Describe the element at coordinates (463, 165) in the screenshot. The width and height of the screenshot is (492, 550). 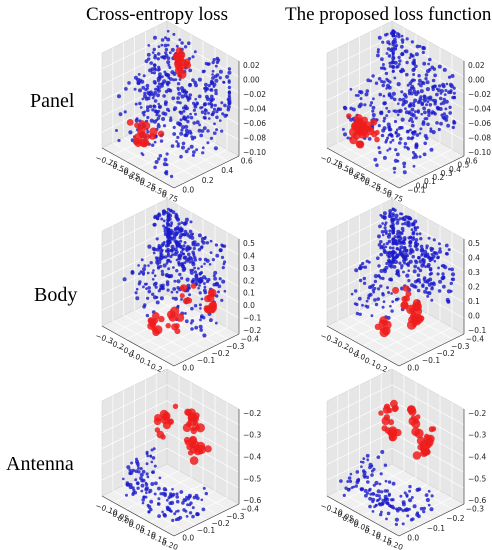
I see `depth-axis-tick-label: 0.5` at that location.